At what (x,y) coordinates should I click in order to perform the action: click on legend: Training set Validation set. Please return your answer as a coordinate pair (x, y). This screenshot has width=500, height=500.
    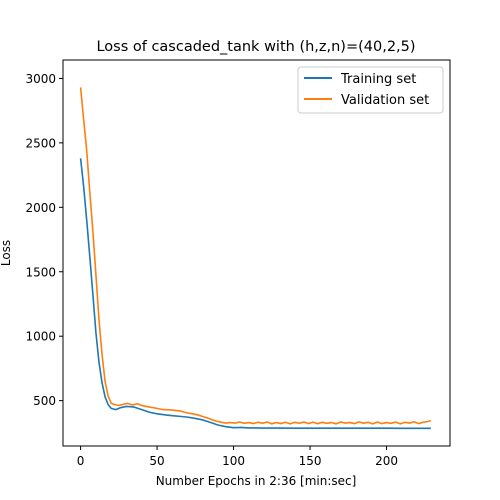
    Looking at the image, I should click on (370, 90).